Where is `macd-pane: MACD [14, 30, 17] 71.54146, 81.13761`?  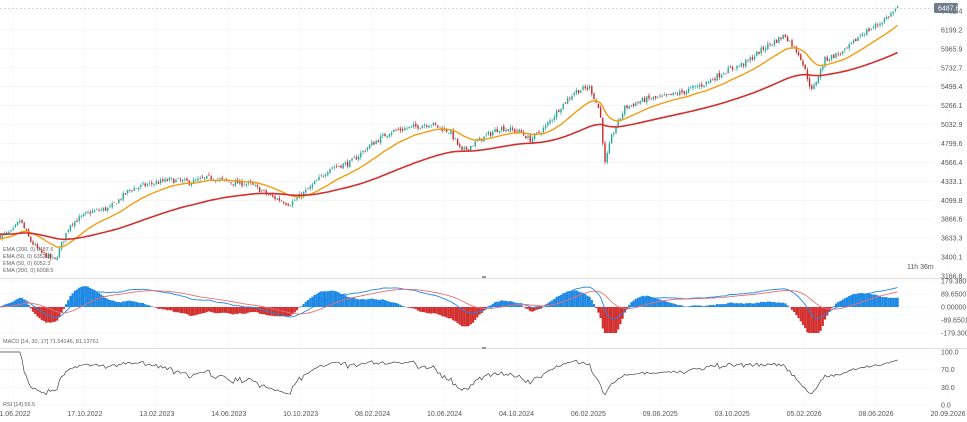 macd-pane: MACD [14, 30, 17] 71.54146, 81.13761 is located at coordinates (449, 315).